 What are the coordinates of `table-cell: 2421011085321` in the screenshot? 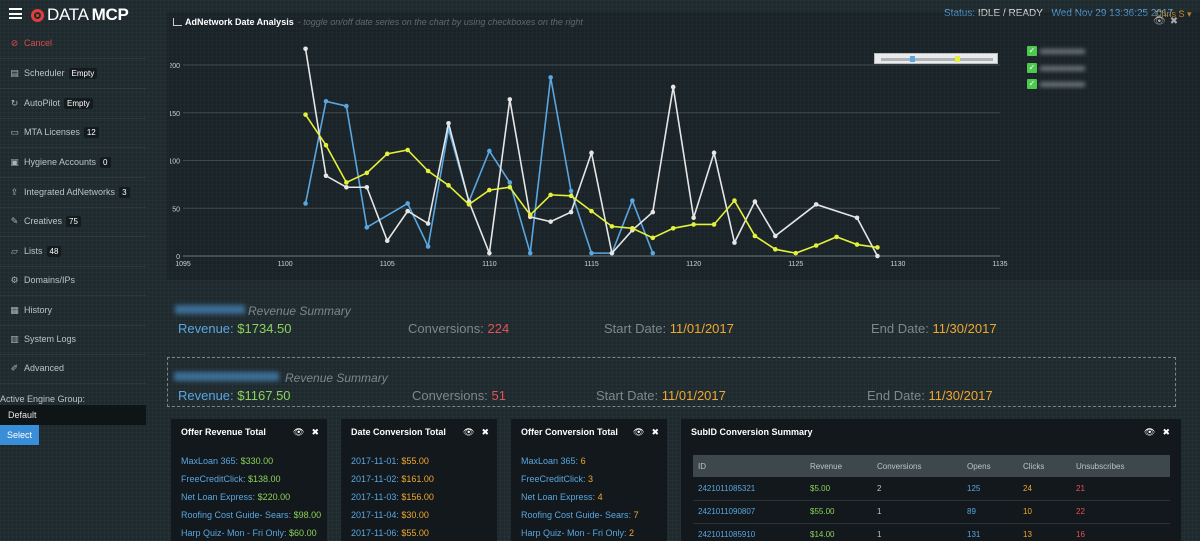 It's located at (749, 489).